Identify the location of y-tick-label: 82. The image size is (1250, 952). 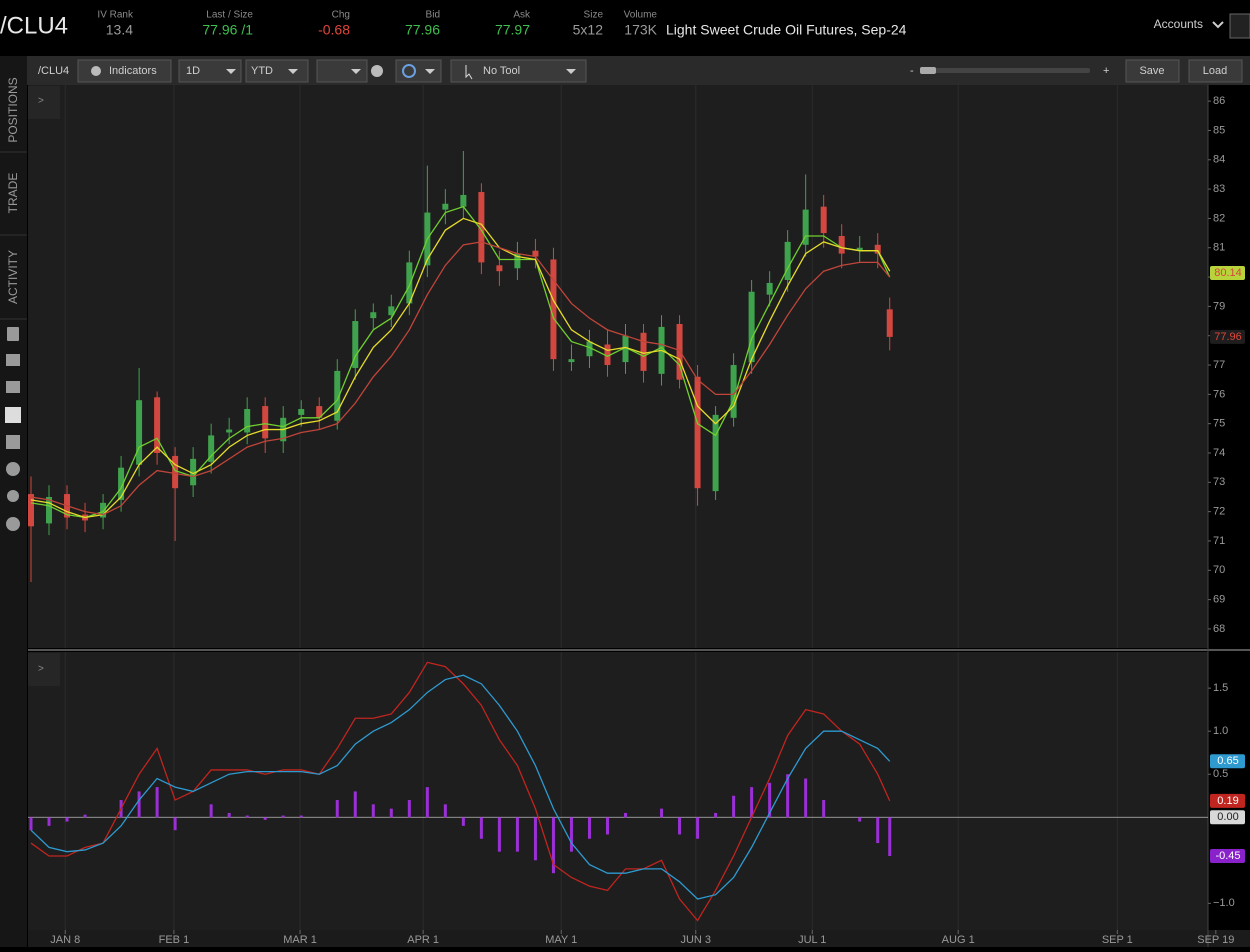
(1219, 218).